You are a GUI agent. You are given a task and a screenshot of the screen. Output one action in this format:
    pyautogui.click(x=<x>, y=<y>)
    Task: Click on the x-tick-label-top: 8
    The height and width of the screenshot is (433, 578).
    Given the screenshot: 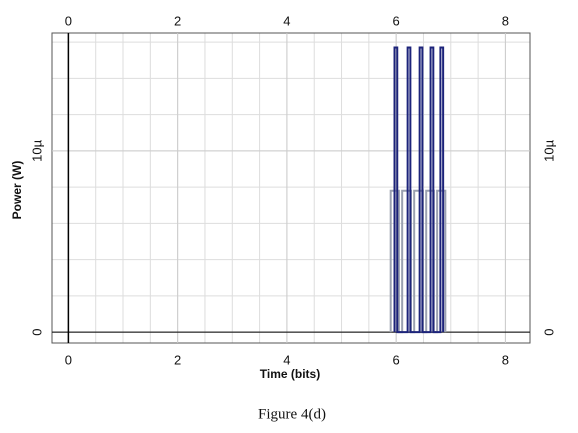 What is the action you would take?
    pyautogui.click(x=505, y=20)
    